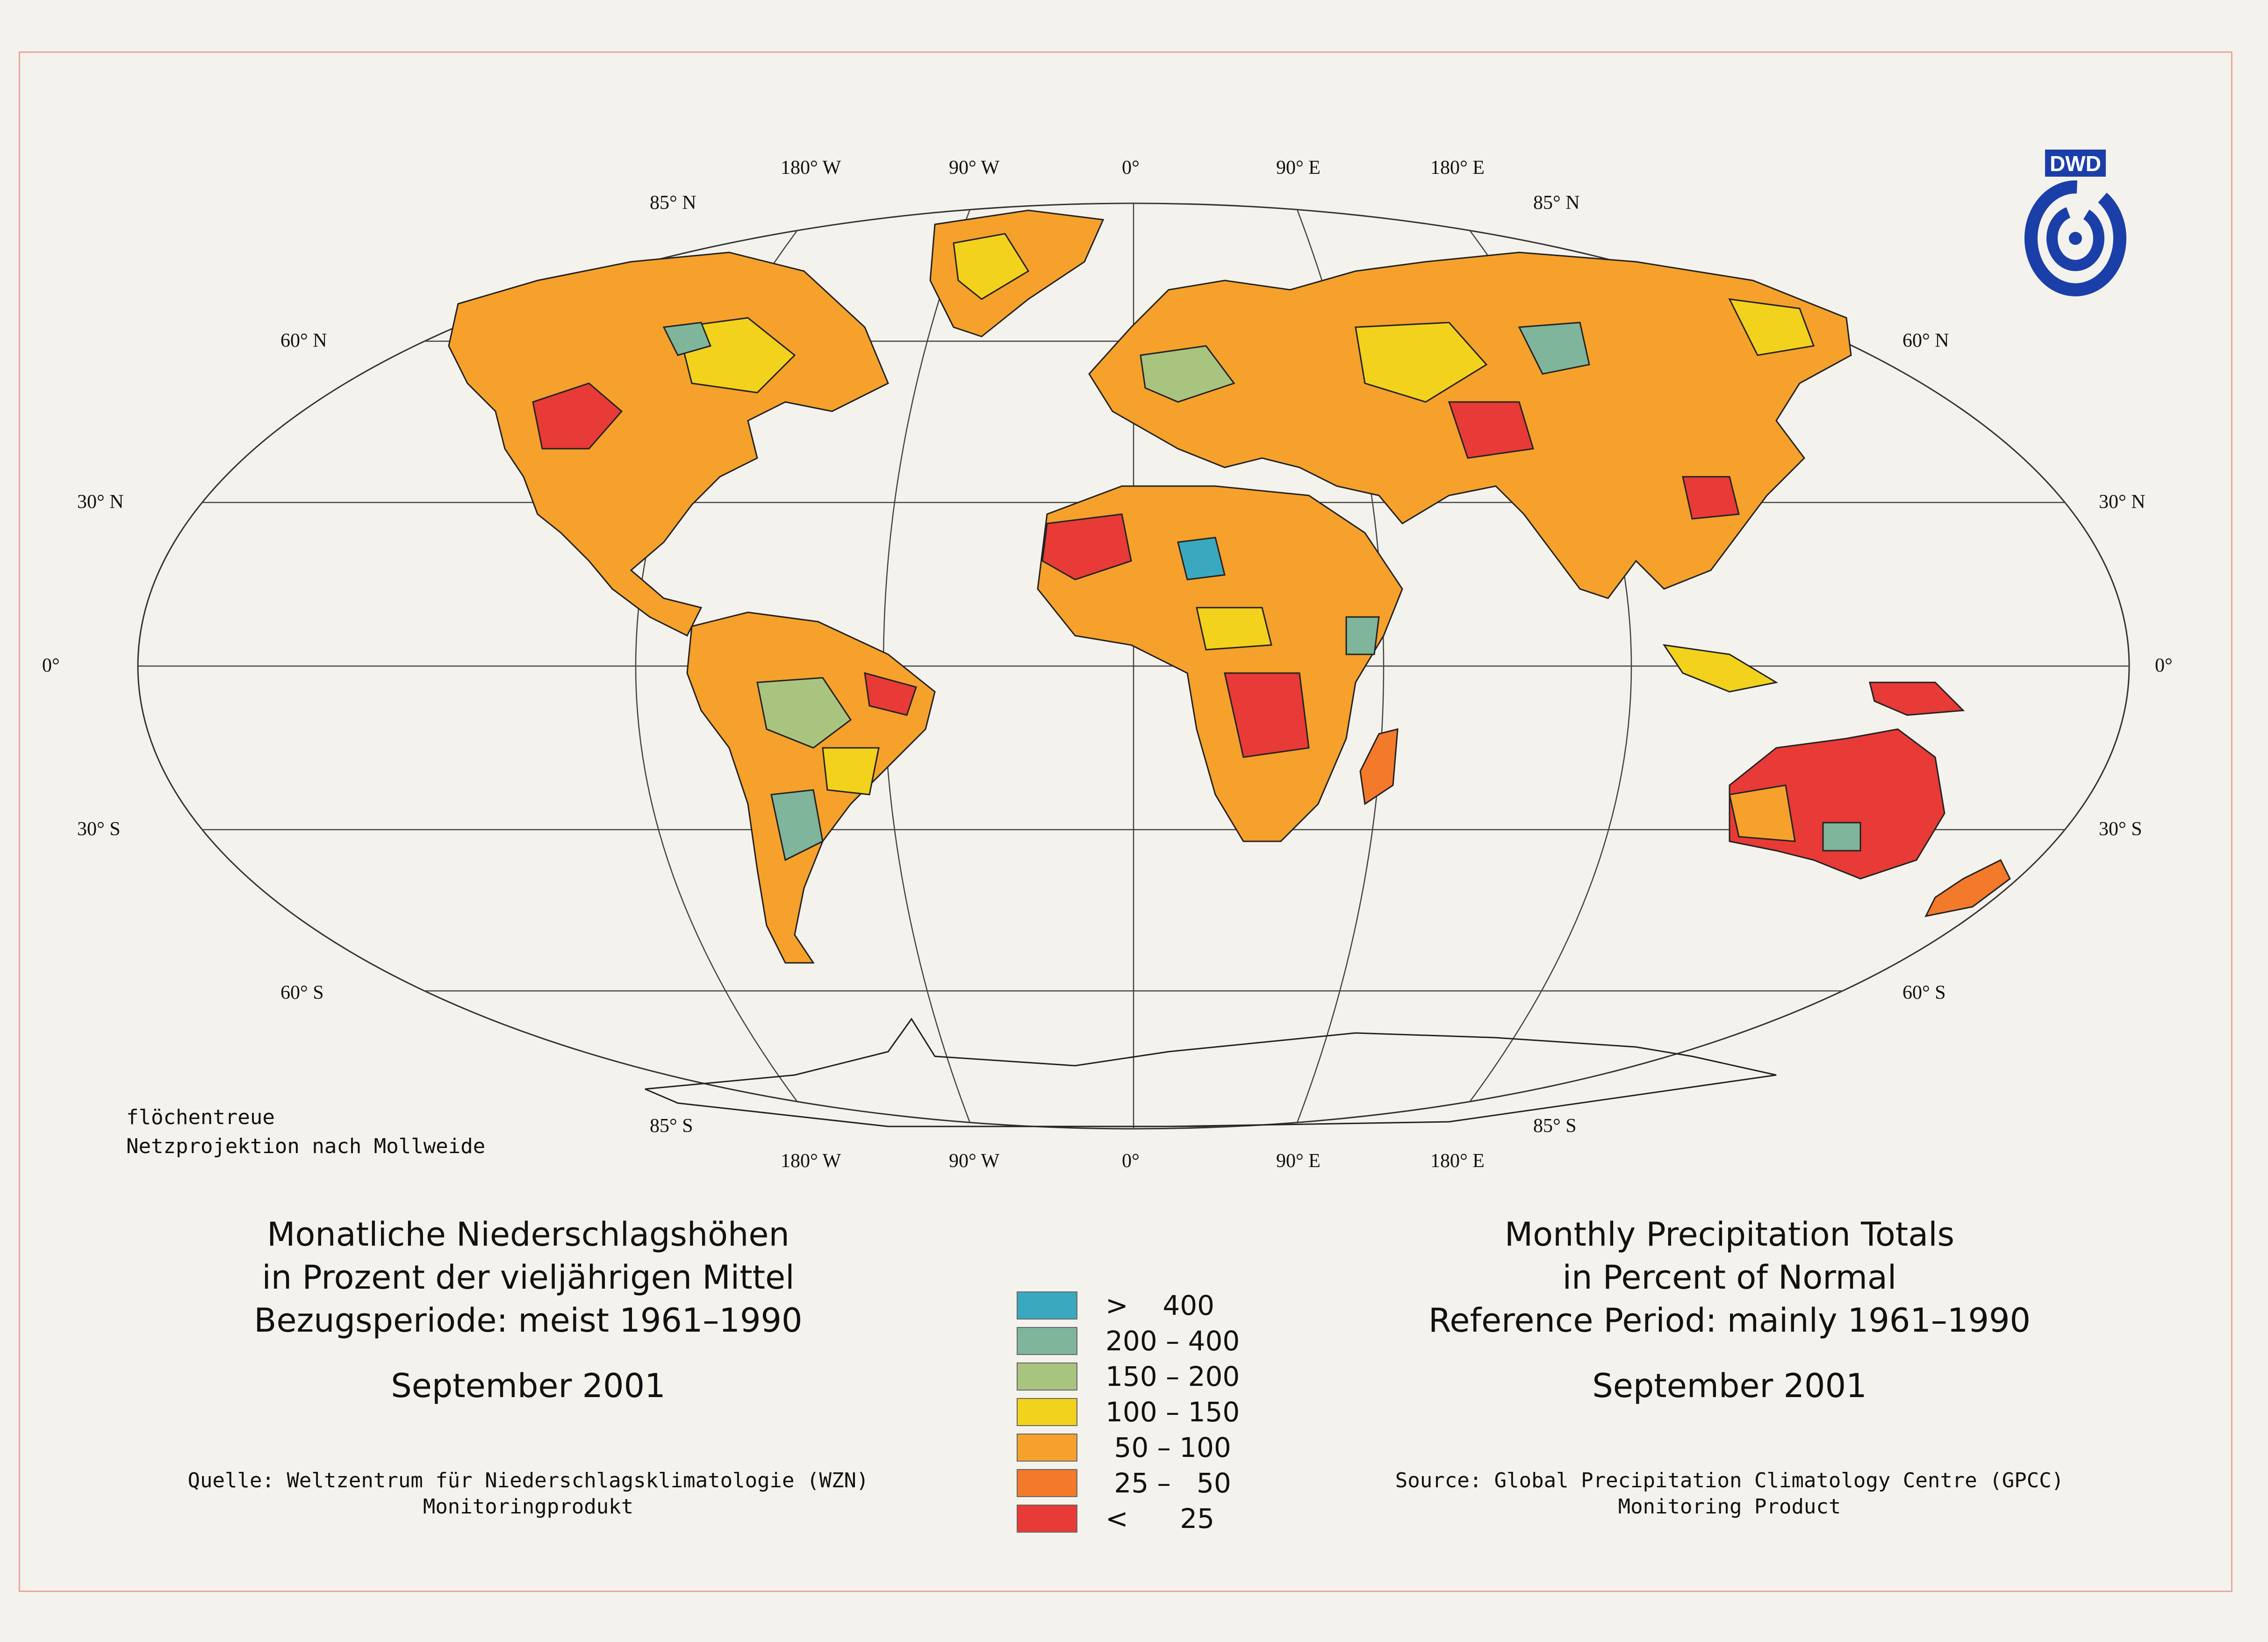 Image resolution: width=2268 pixels, height=1642 pixels. Describe the element at coordinates (1554, 348) in the screenshot. I see `eurasia-zone-c` at that location.